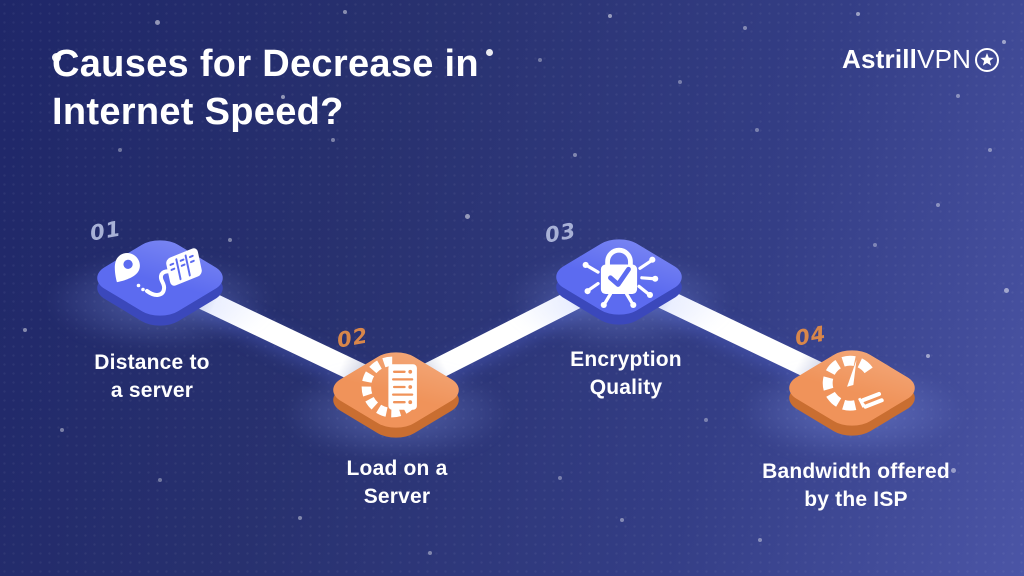 The width and height of the screenshot is (1024, 576). What do you see at coordinates (265, 64) in the screenshot?
I see `title-line-1: Causes for Decrease in` at bounding box center [265, 64].